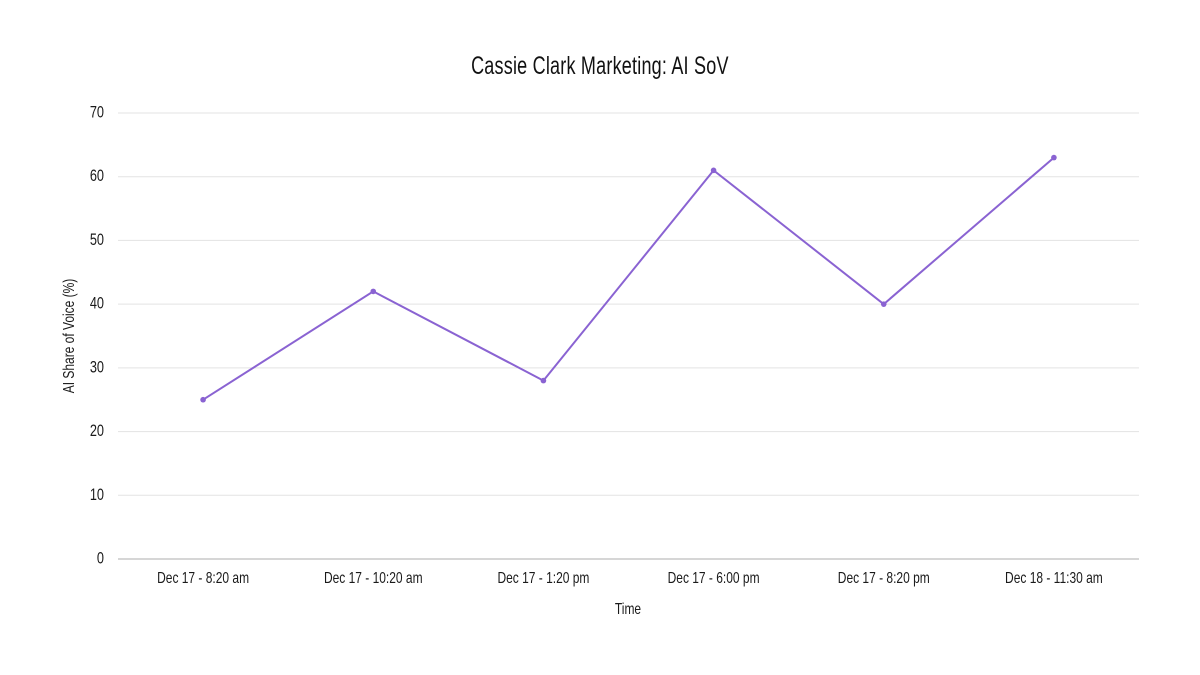 This screenshot has width=1200, height=675. I want to click on y-tick-label: 10, so click(97, 494).